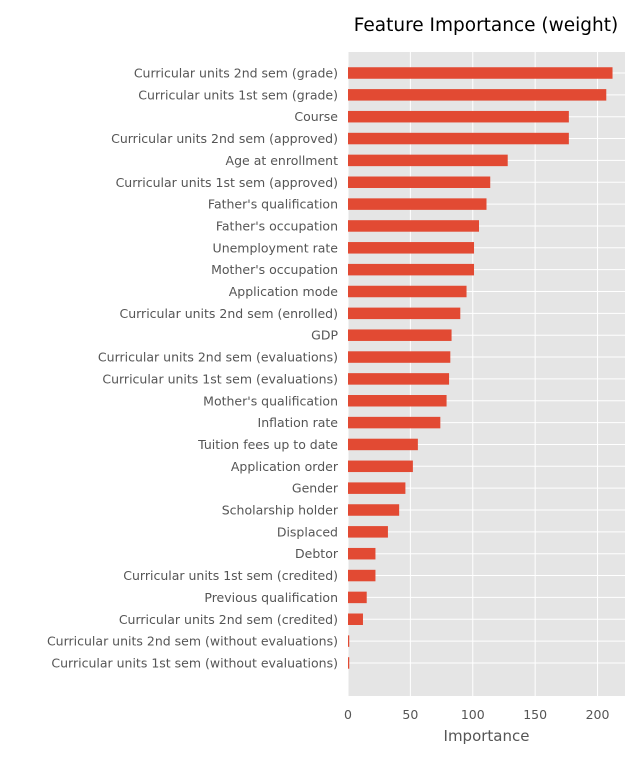  Describe the element at coordinates (228, 313) in the screenshot. I see `y-tick-label: Curricular units 2nd sem (enrolled)` at that location.